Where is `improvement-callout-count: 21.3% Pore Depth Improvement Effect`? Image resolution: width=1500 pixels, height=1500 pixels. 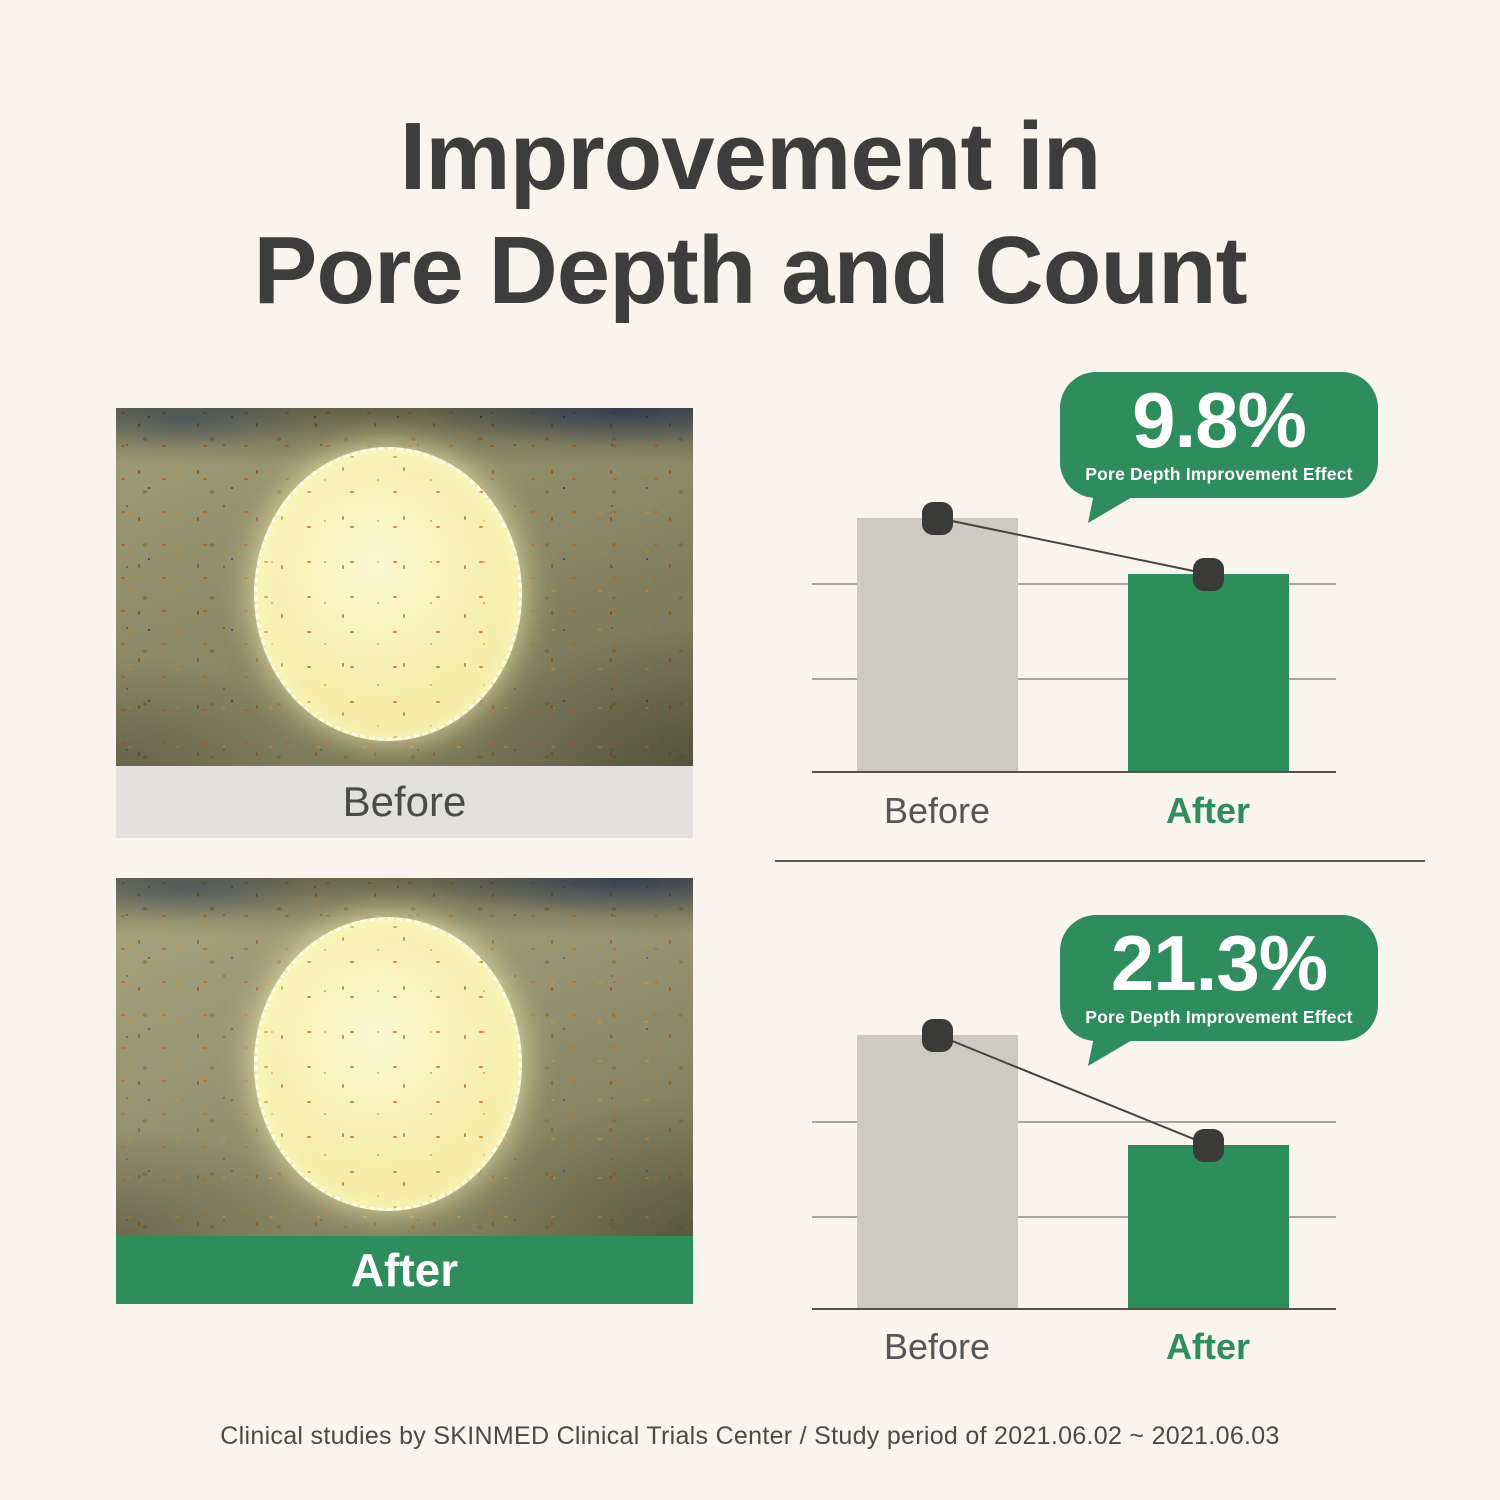
improvement-callout-count: 21.3% Pore Depth Improvement Effect is located at coordinates (1219, 978).